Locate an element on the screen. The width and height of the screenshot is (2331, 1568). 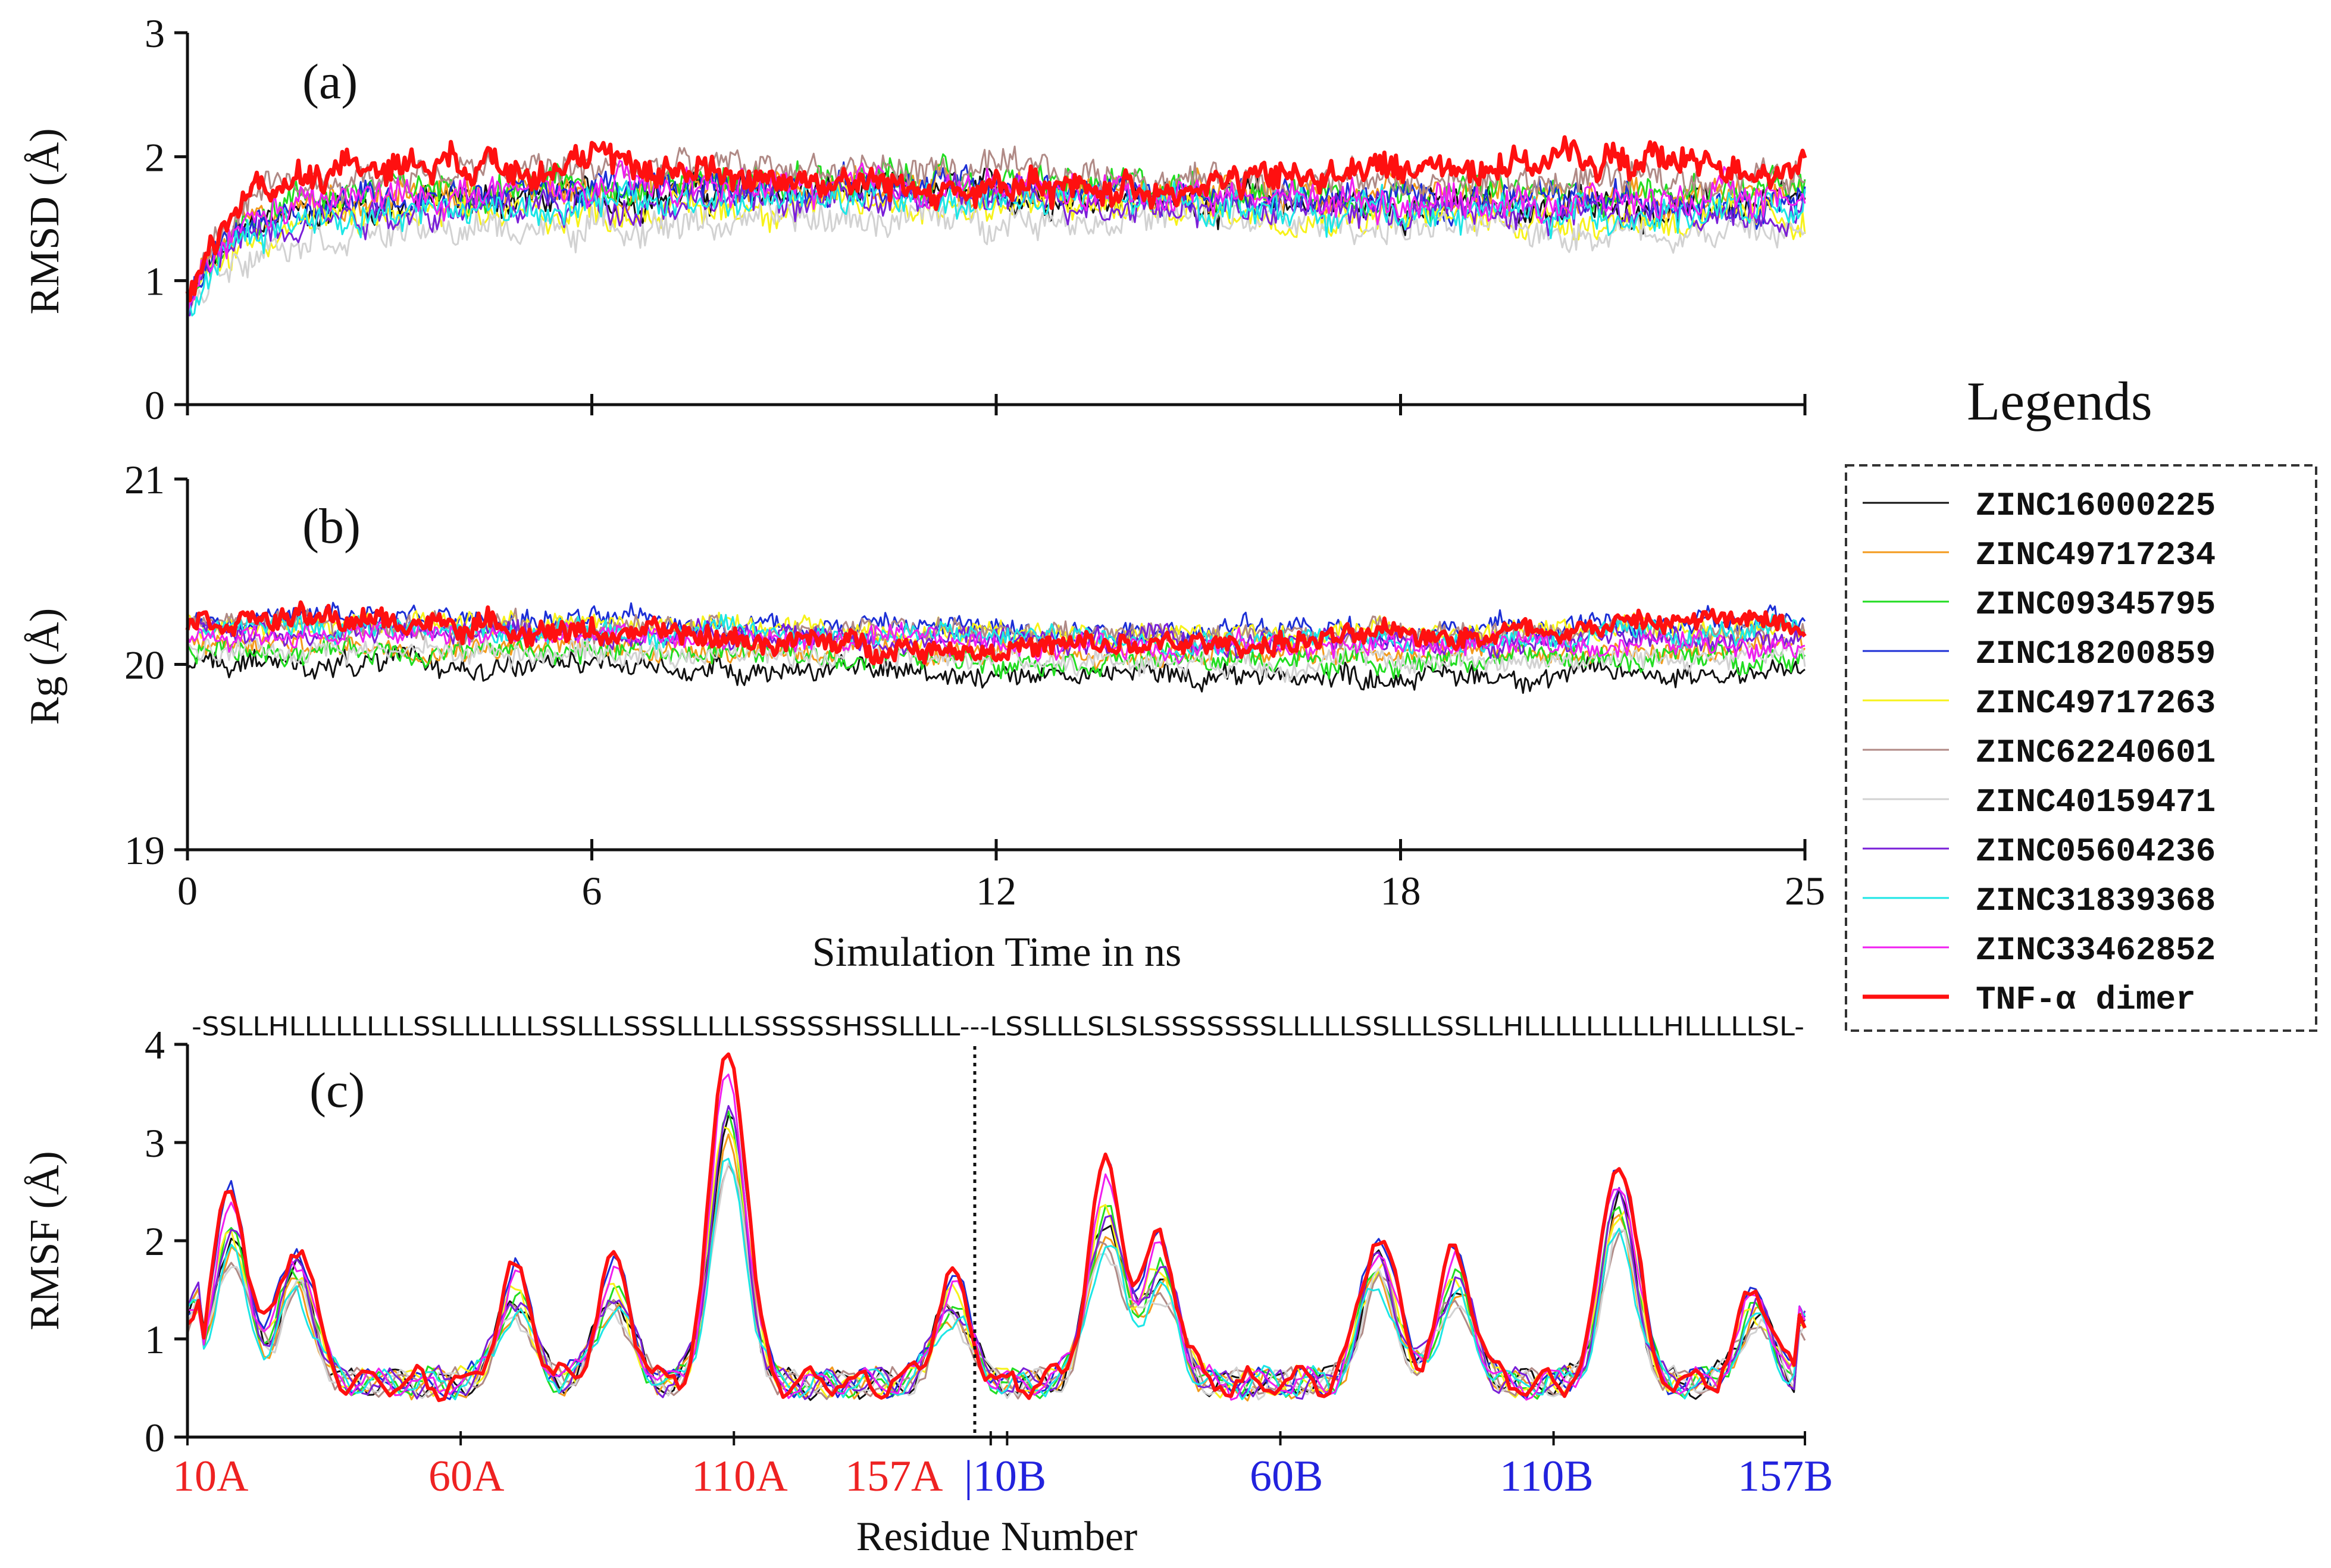
panel-c-label: (c) is located at coordinates (337, 1090).